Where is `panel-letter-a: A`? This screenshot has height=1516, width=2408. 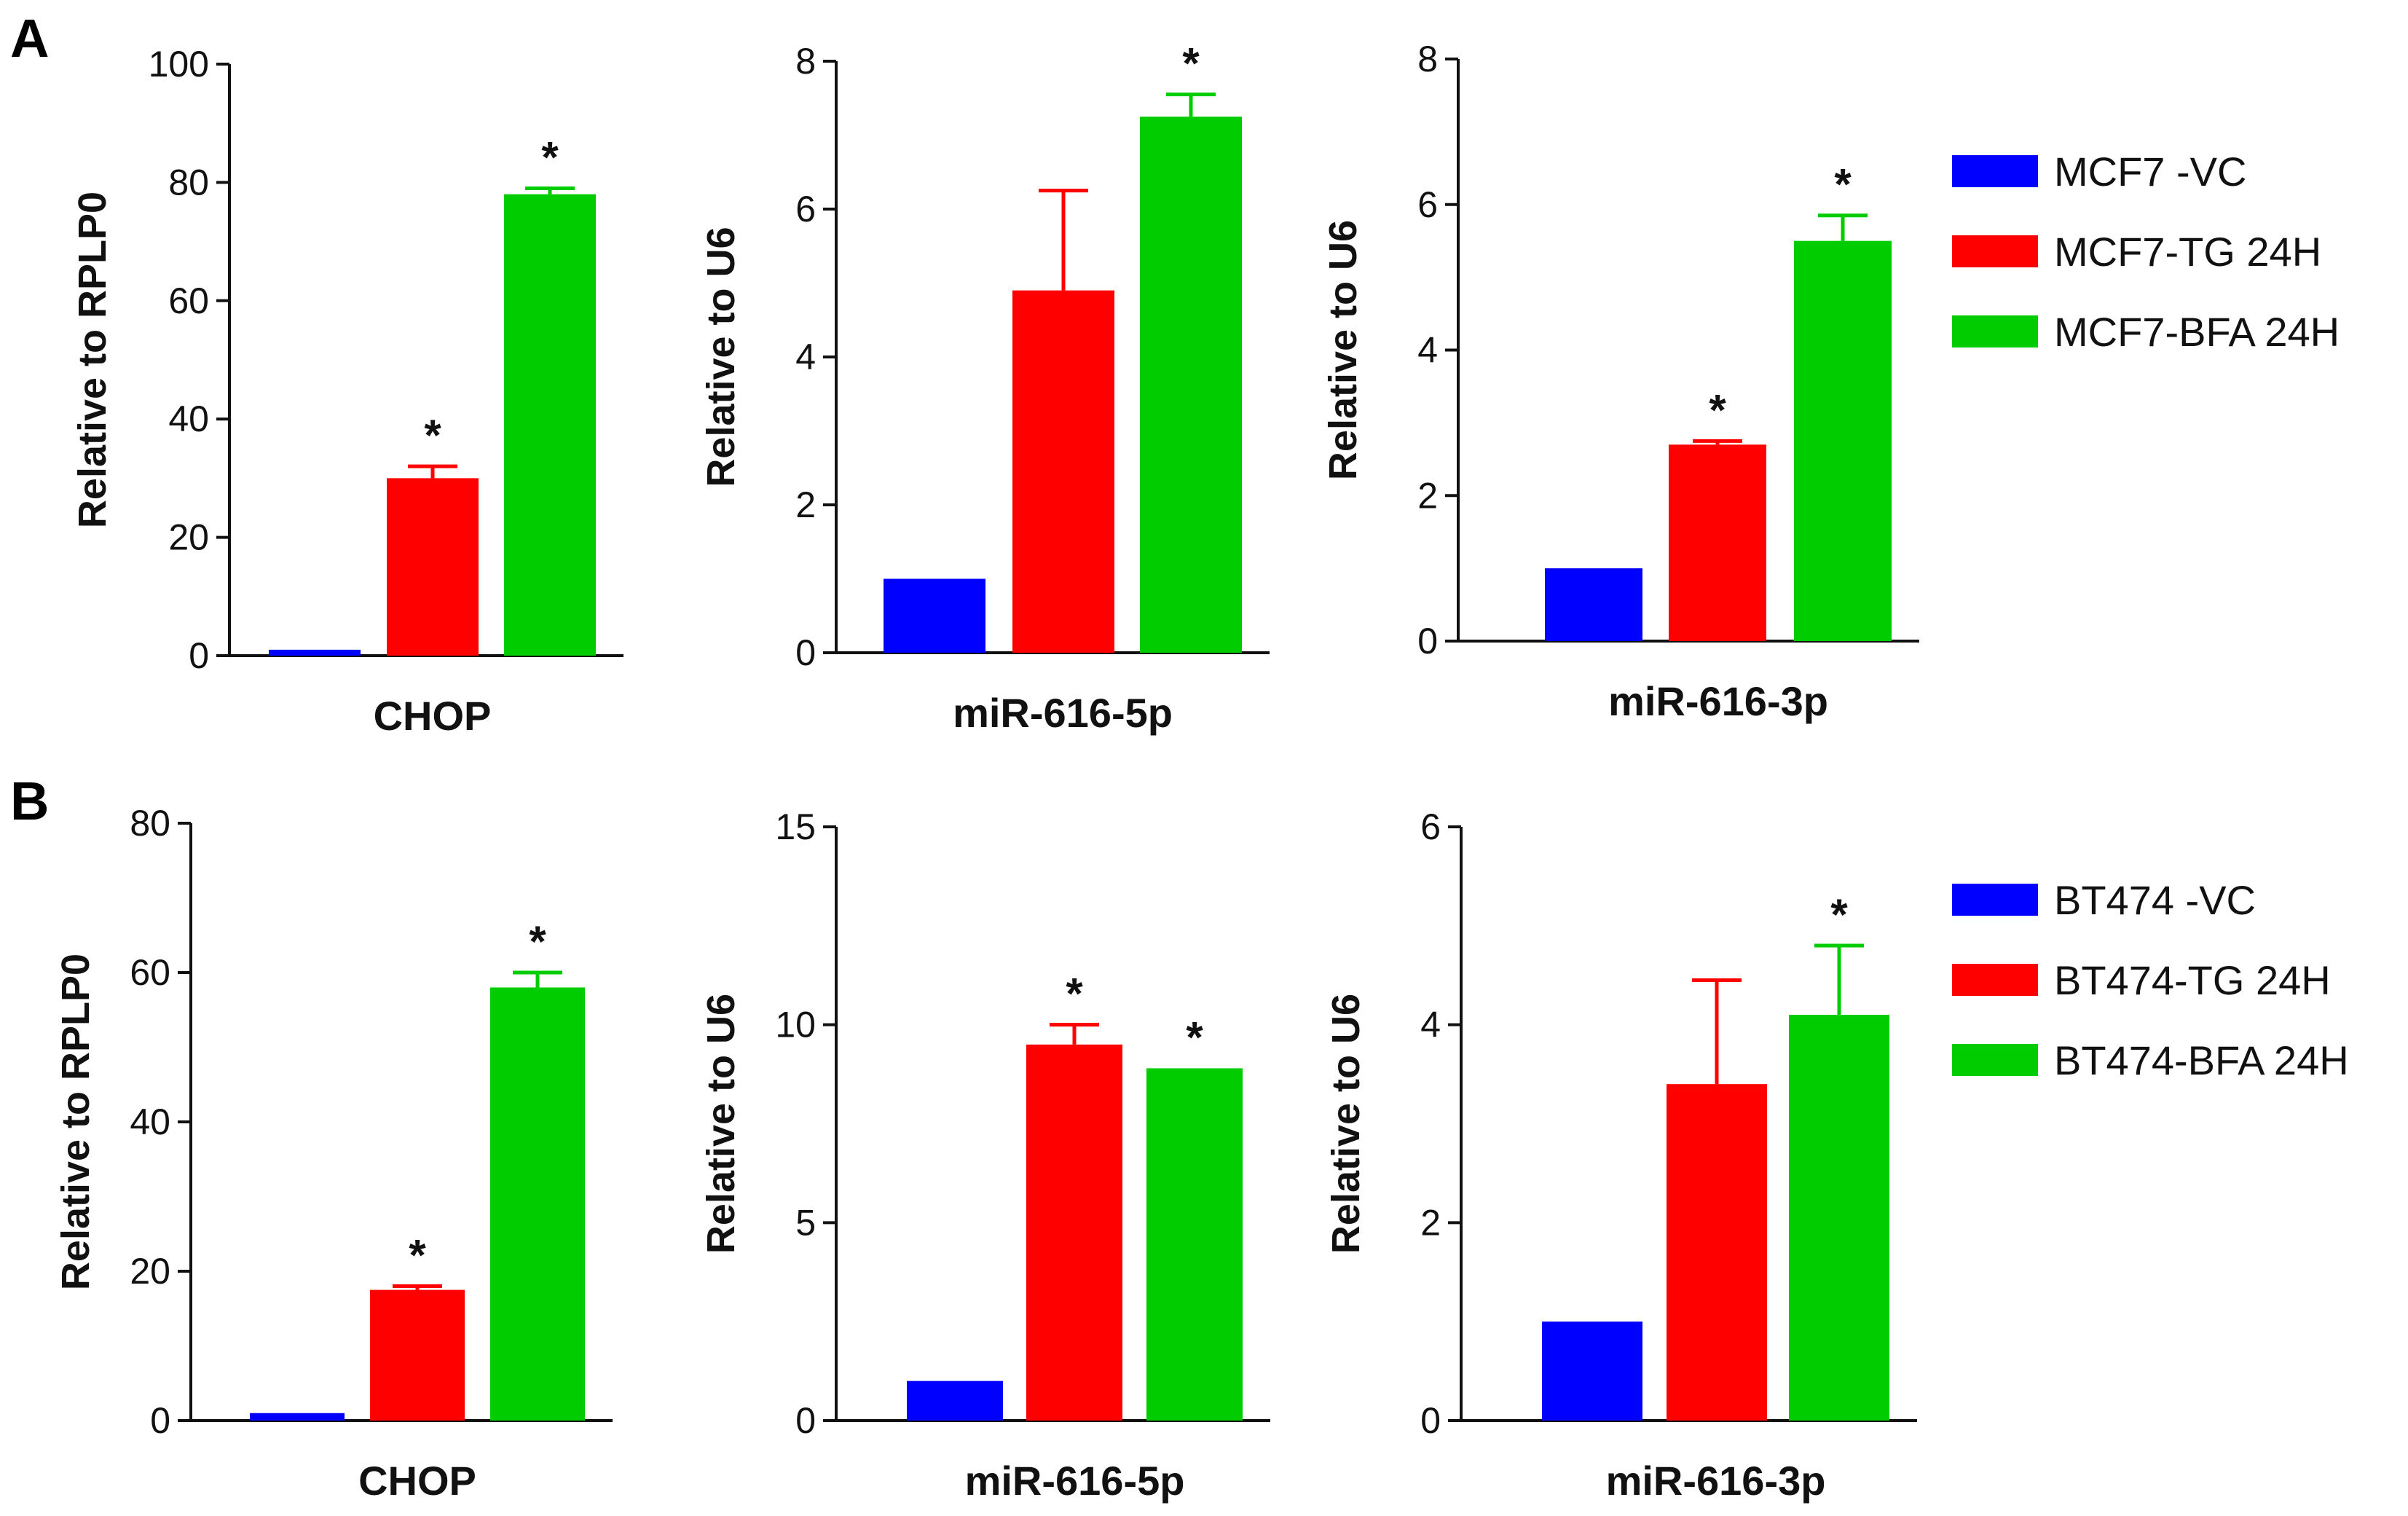 panel-letter-a: A is located at coordinates (29, 38).